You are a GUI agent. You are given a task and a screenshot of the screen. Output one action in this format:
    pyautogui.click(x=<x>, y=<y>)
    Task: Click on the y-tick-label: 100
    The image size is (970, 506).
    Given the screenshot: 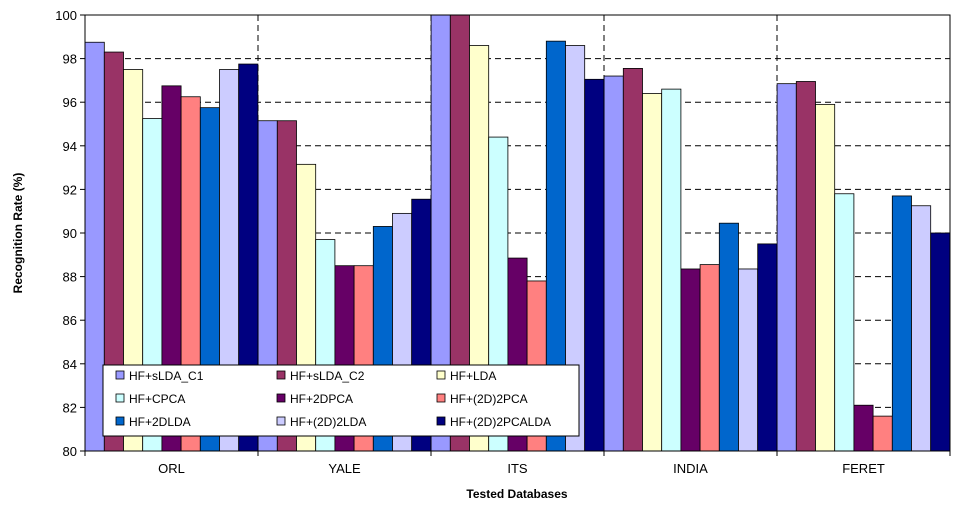 What is the action you would take?
    pyautogui.click(x=66, y=15)
    